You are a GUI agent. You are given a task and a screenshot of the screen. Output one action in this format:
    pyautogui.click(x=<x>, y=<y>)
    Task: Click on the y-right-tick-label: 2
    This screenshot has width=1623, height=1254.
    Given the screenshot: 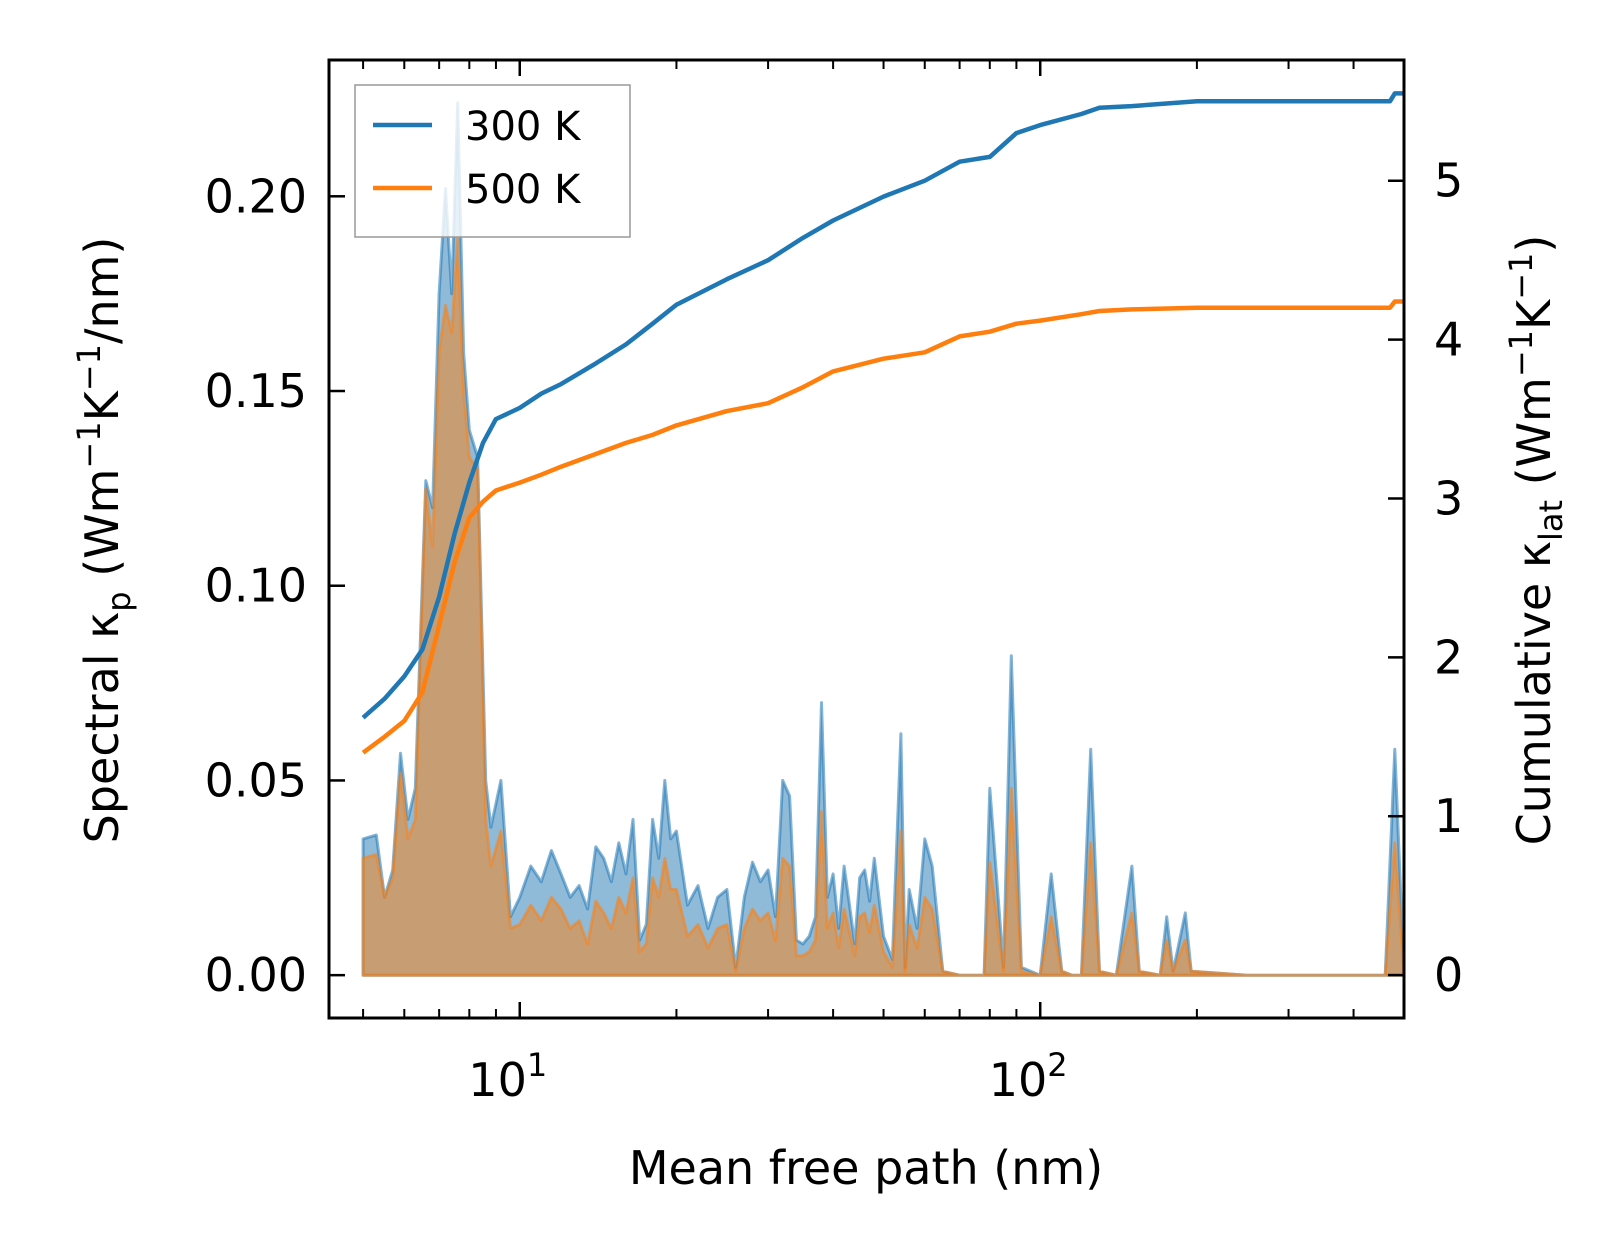 What is the action you would take?
    pyautogui.click(x=1448, y=657)
    